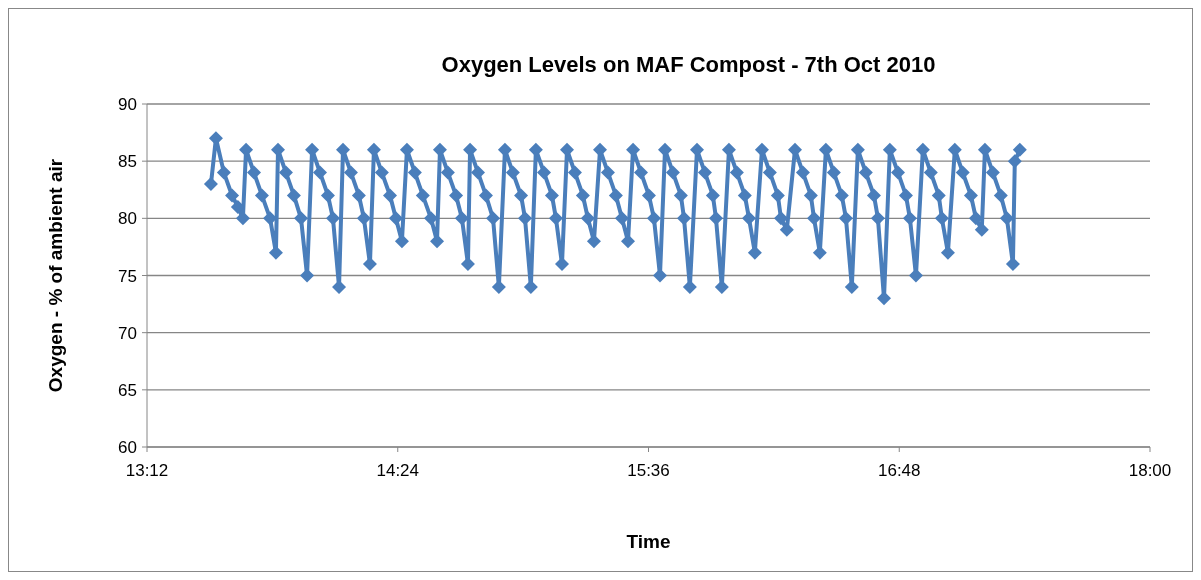  What do you see at coordinates (127, 162) in the screenshot?
I see `y-tick-label: 85` at bounding box center [127, 162].